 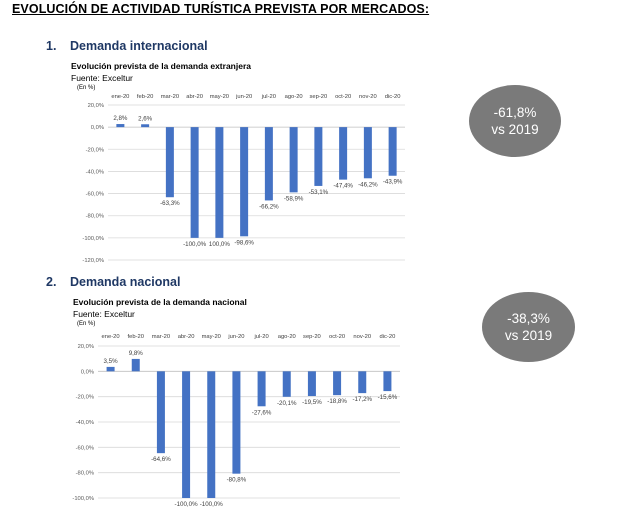 What do you see at coordinates (51, 46) in the screenshot?
I see `section-number: 1.` at bounding box center [51, 46].